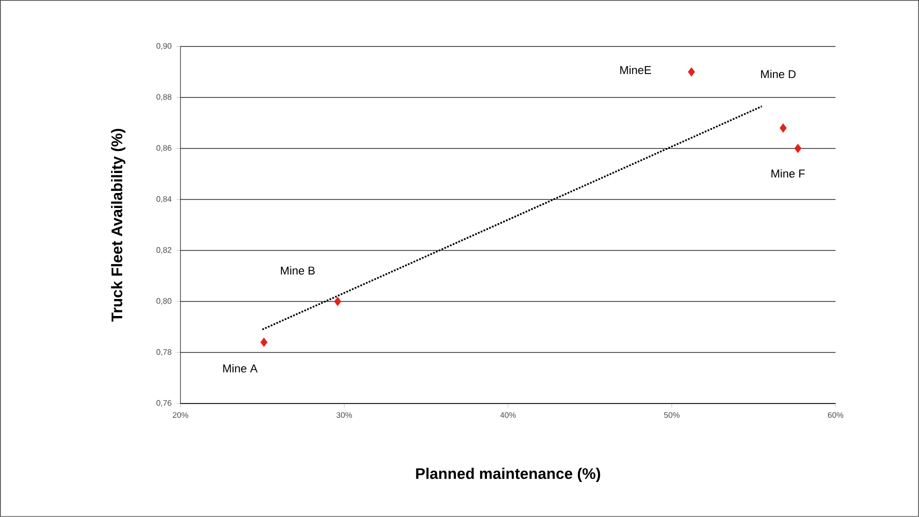  I want to click on x-axis-title: Planned maintenance (%), so click(508, 475).